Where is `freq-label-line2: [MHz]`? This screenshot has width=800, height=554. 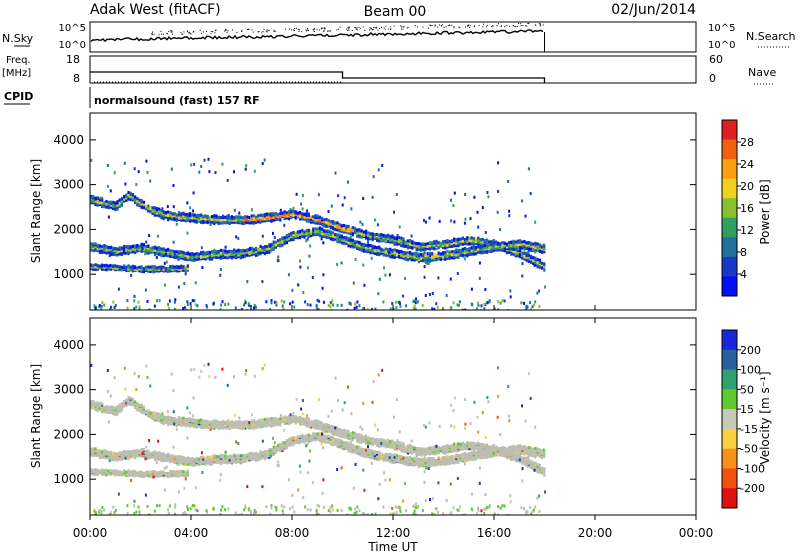 freq-label-line2: [MHz] is located at coordinates (16, 73).